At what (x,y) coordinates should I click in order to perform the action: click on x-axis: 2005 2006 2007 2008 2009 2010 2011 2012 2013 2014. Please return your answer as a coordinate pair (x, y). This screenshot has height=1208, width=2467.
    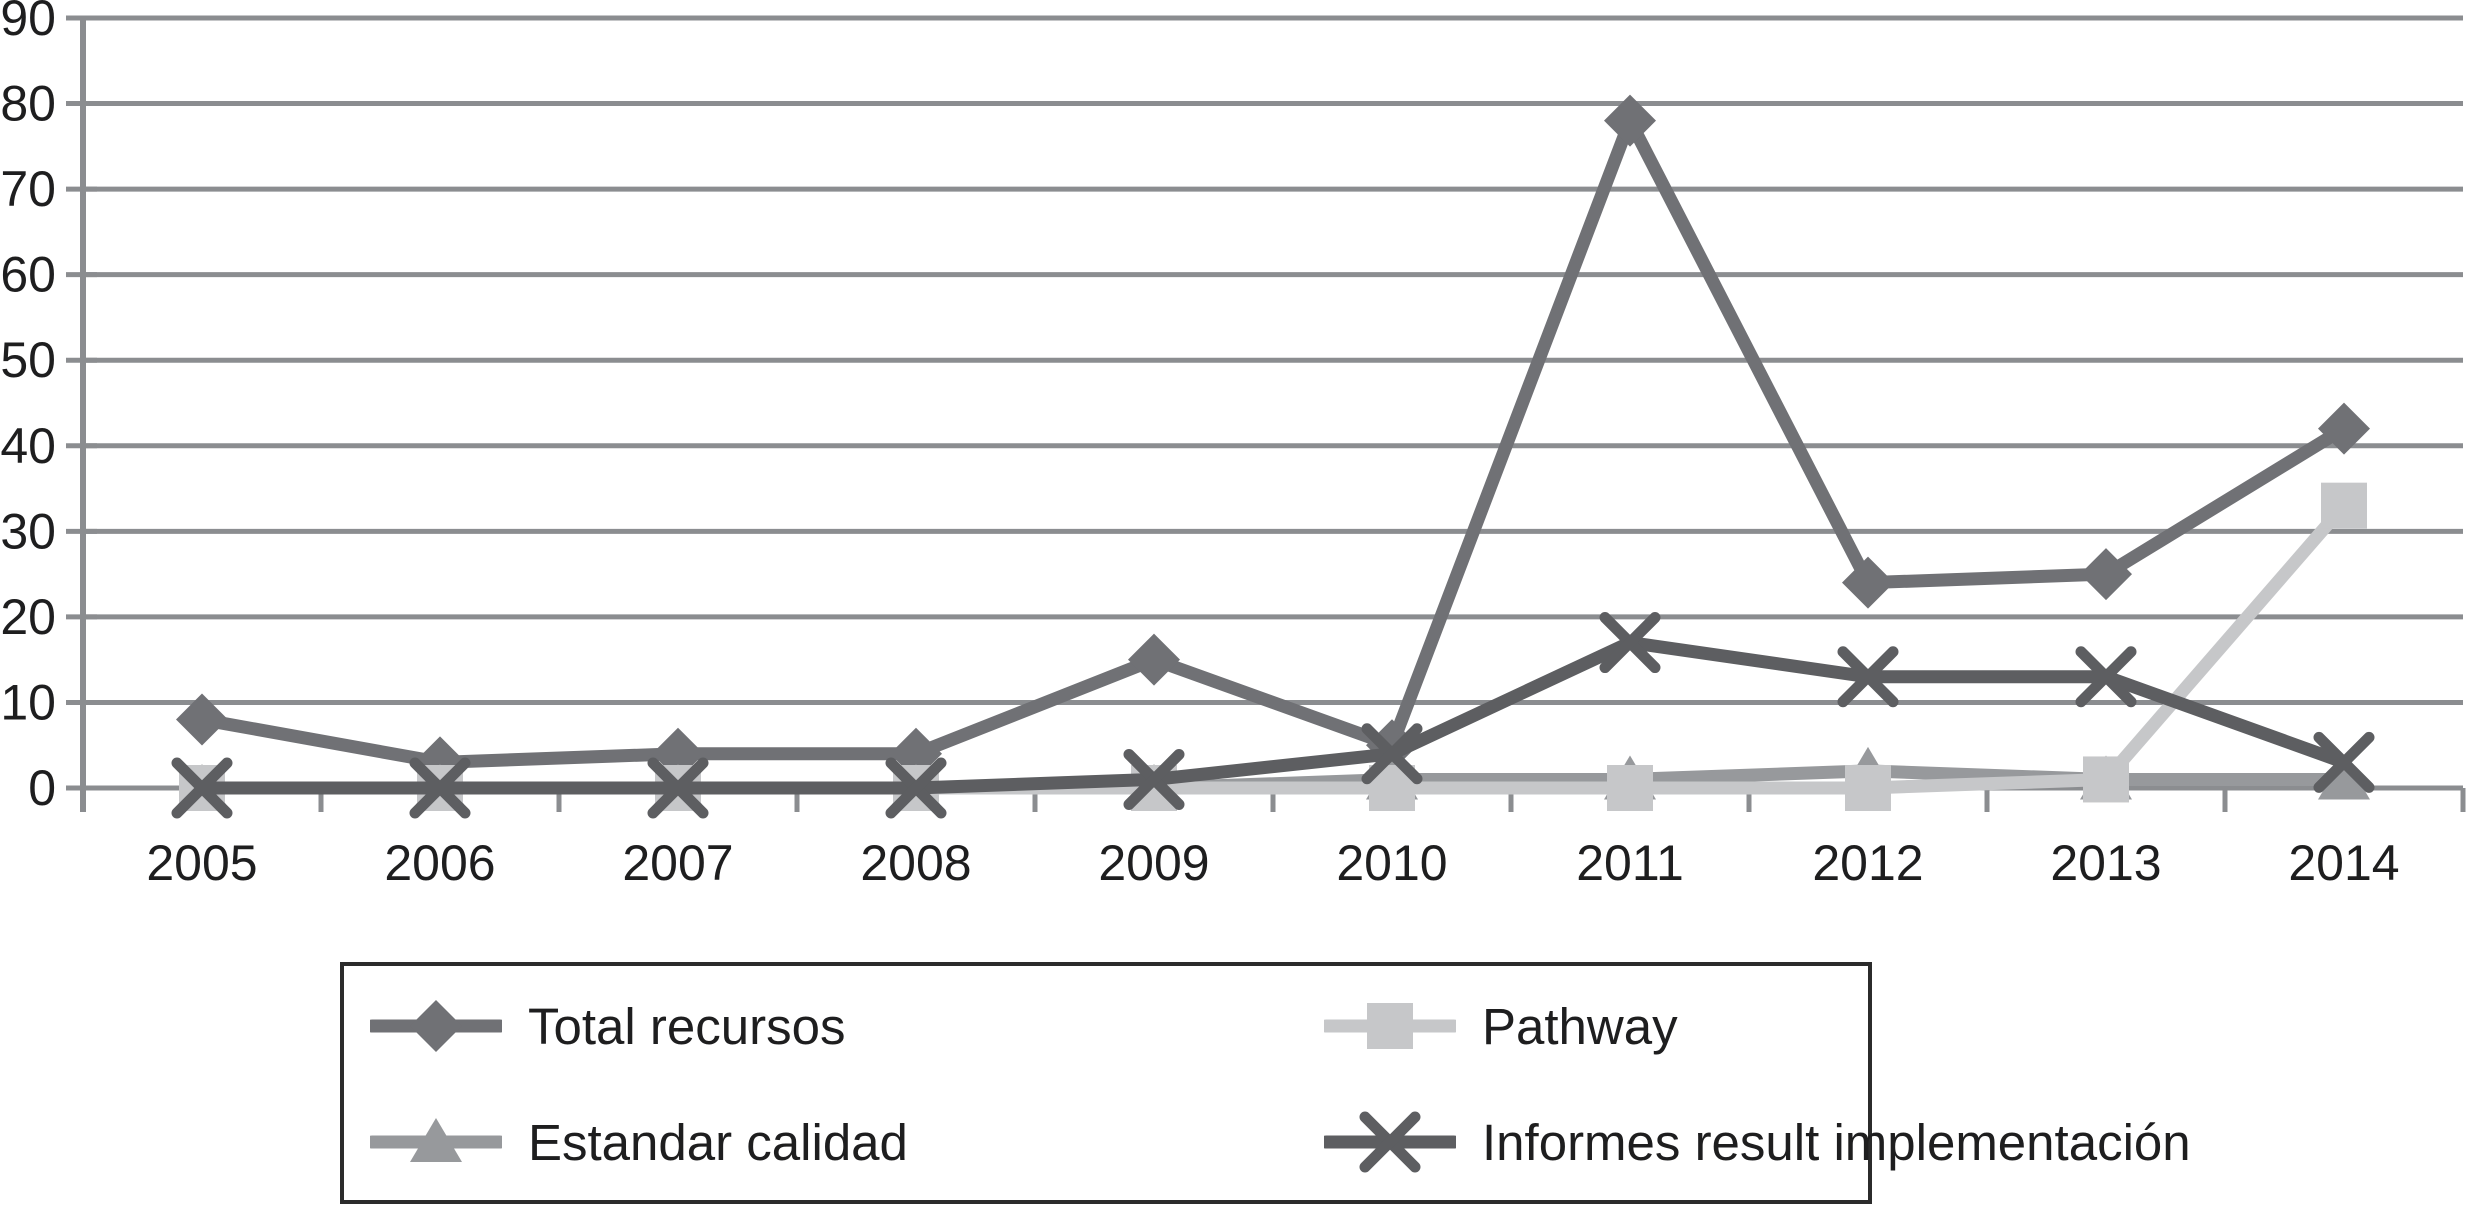
    Looking at the image, I should click on (1306, 839).